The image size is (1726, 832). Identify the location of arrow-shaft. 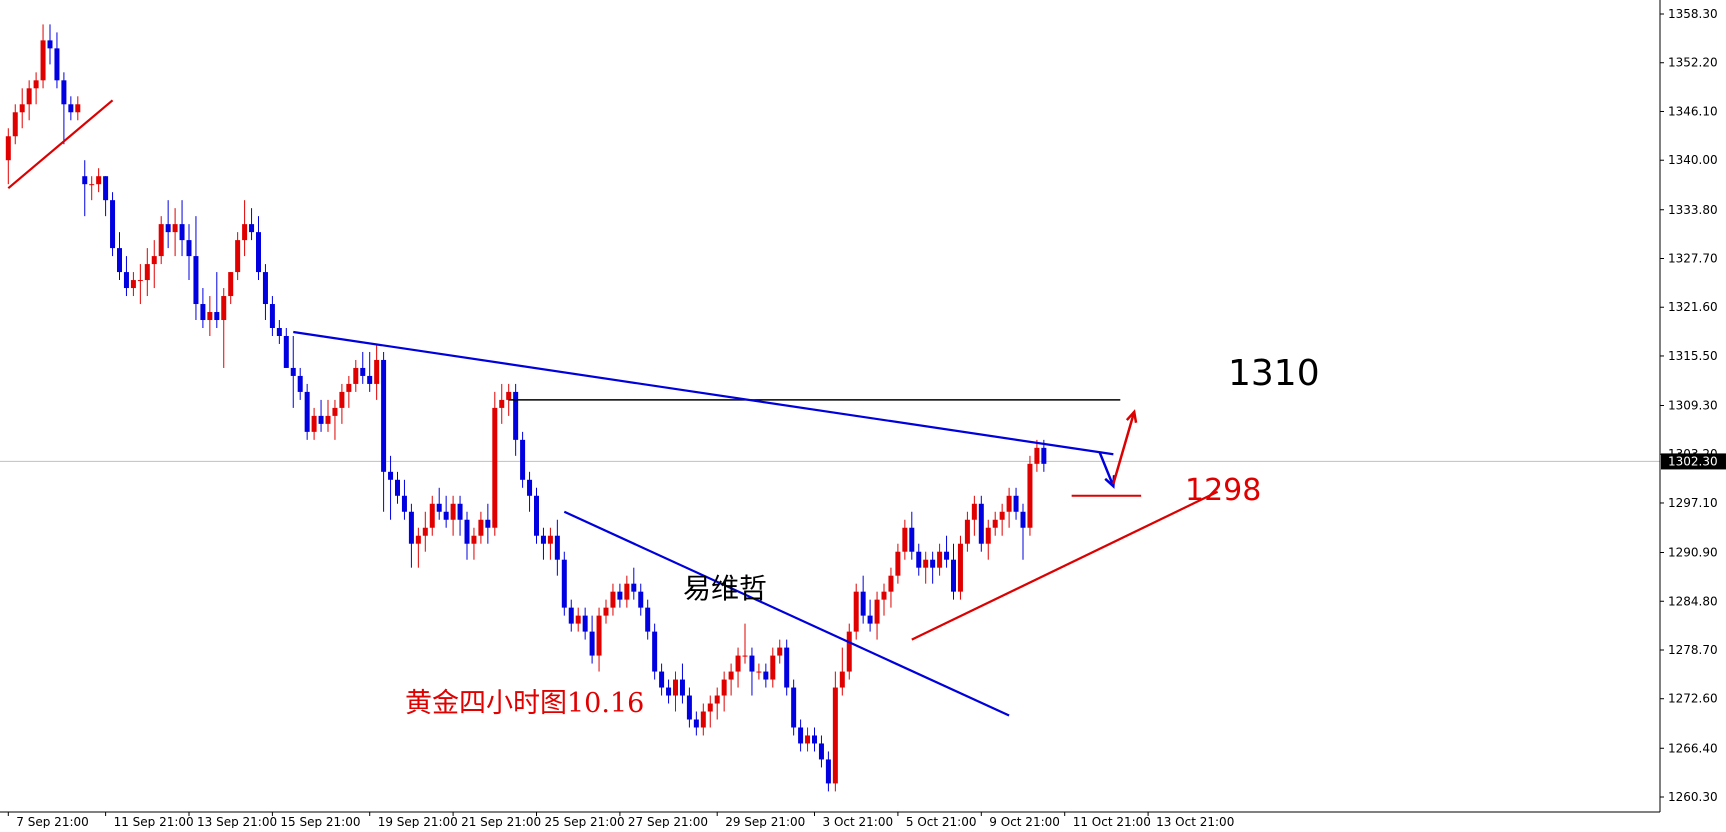
(1124, 448).